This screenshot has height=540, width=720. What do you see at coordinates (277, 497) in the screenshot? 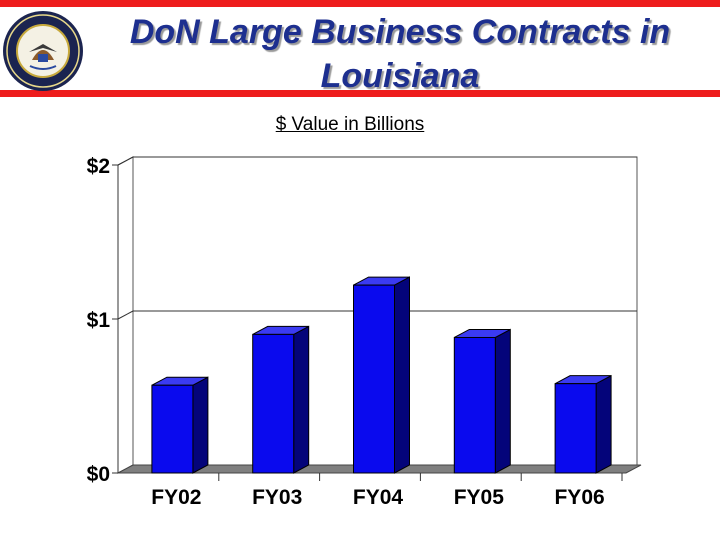
I see `x-tick-label: FY03` at bounding box center [277, 497].